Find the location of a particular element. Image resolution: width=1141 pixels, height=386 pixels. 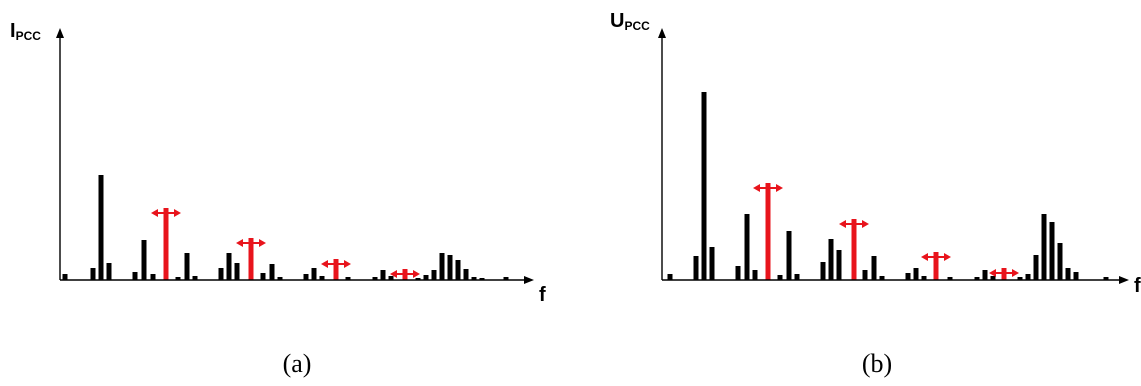

panel-b-y-label-main: U is located at coordinates (617, 21).